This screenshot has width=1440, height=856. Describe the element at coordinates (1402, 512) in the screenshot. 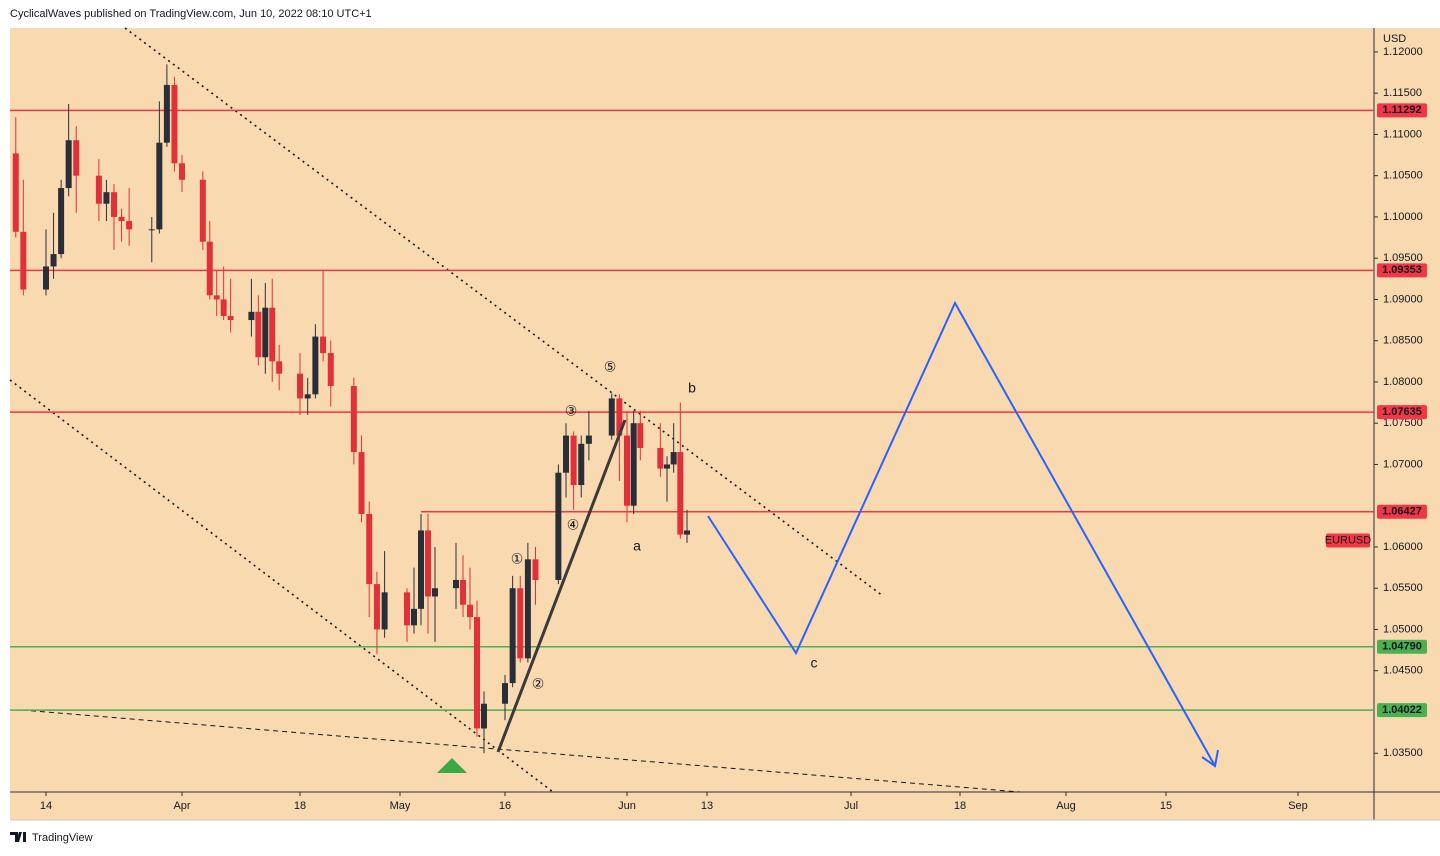

I see `level-tag-label: 1.06427` at that location.